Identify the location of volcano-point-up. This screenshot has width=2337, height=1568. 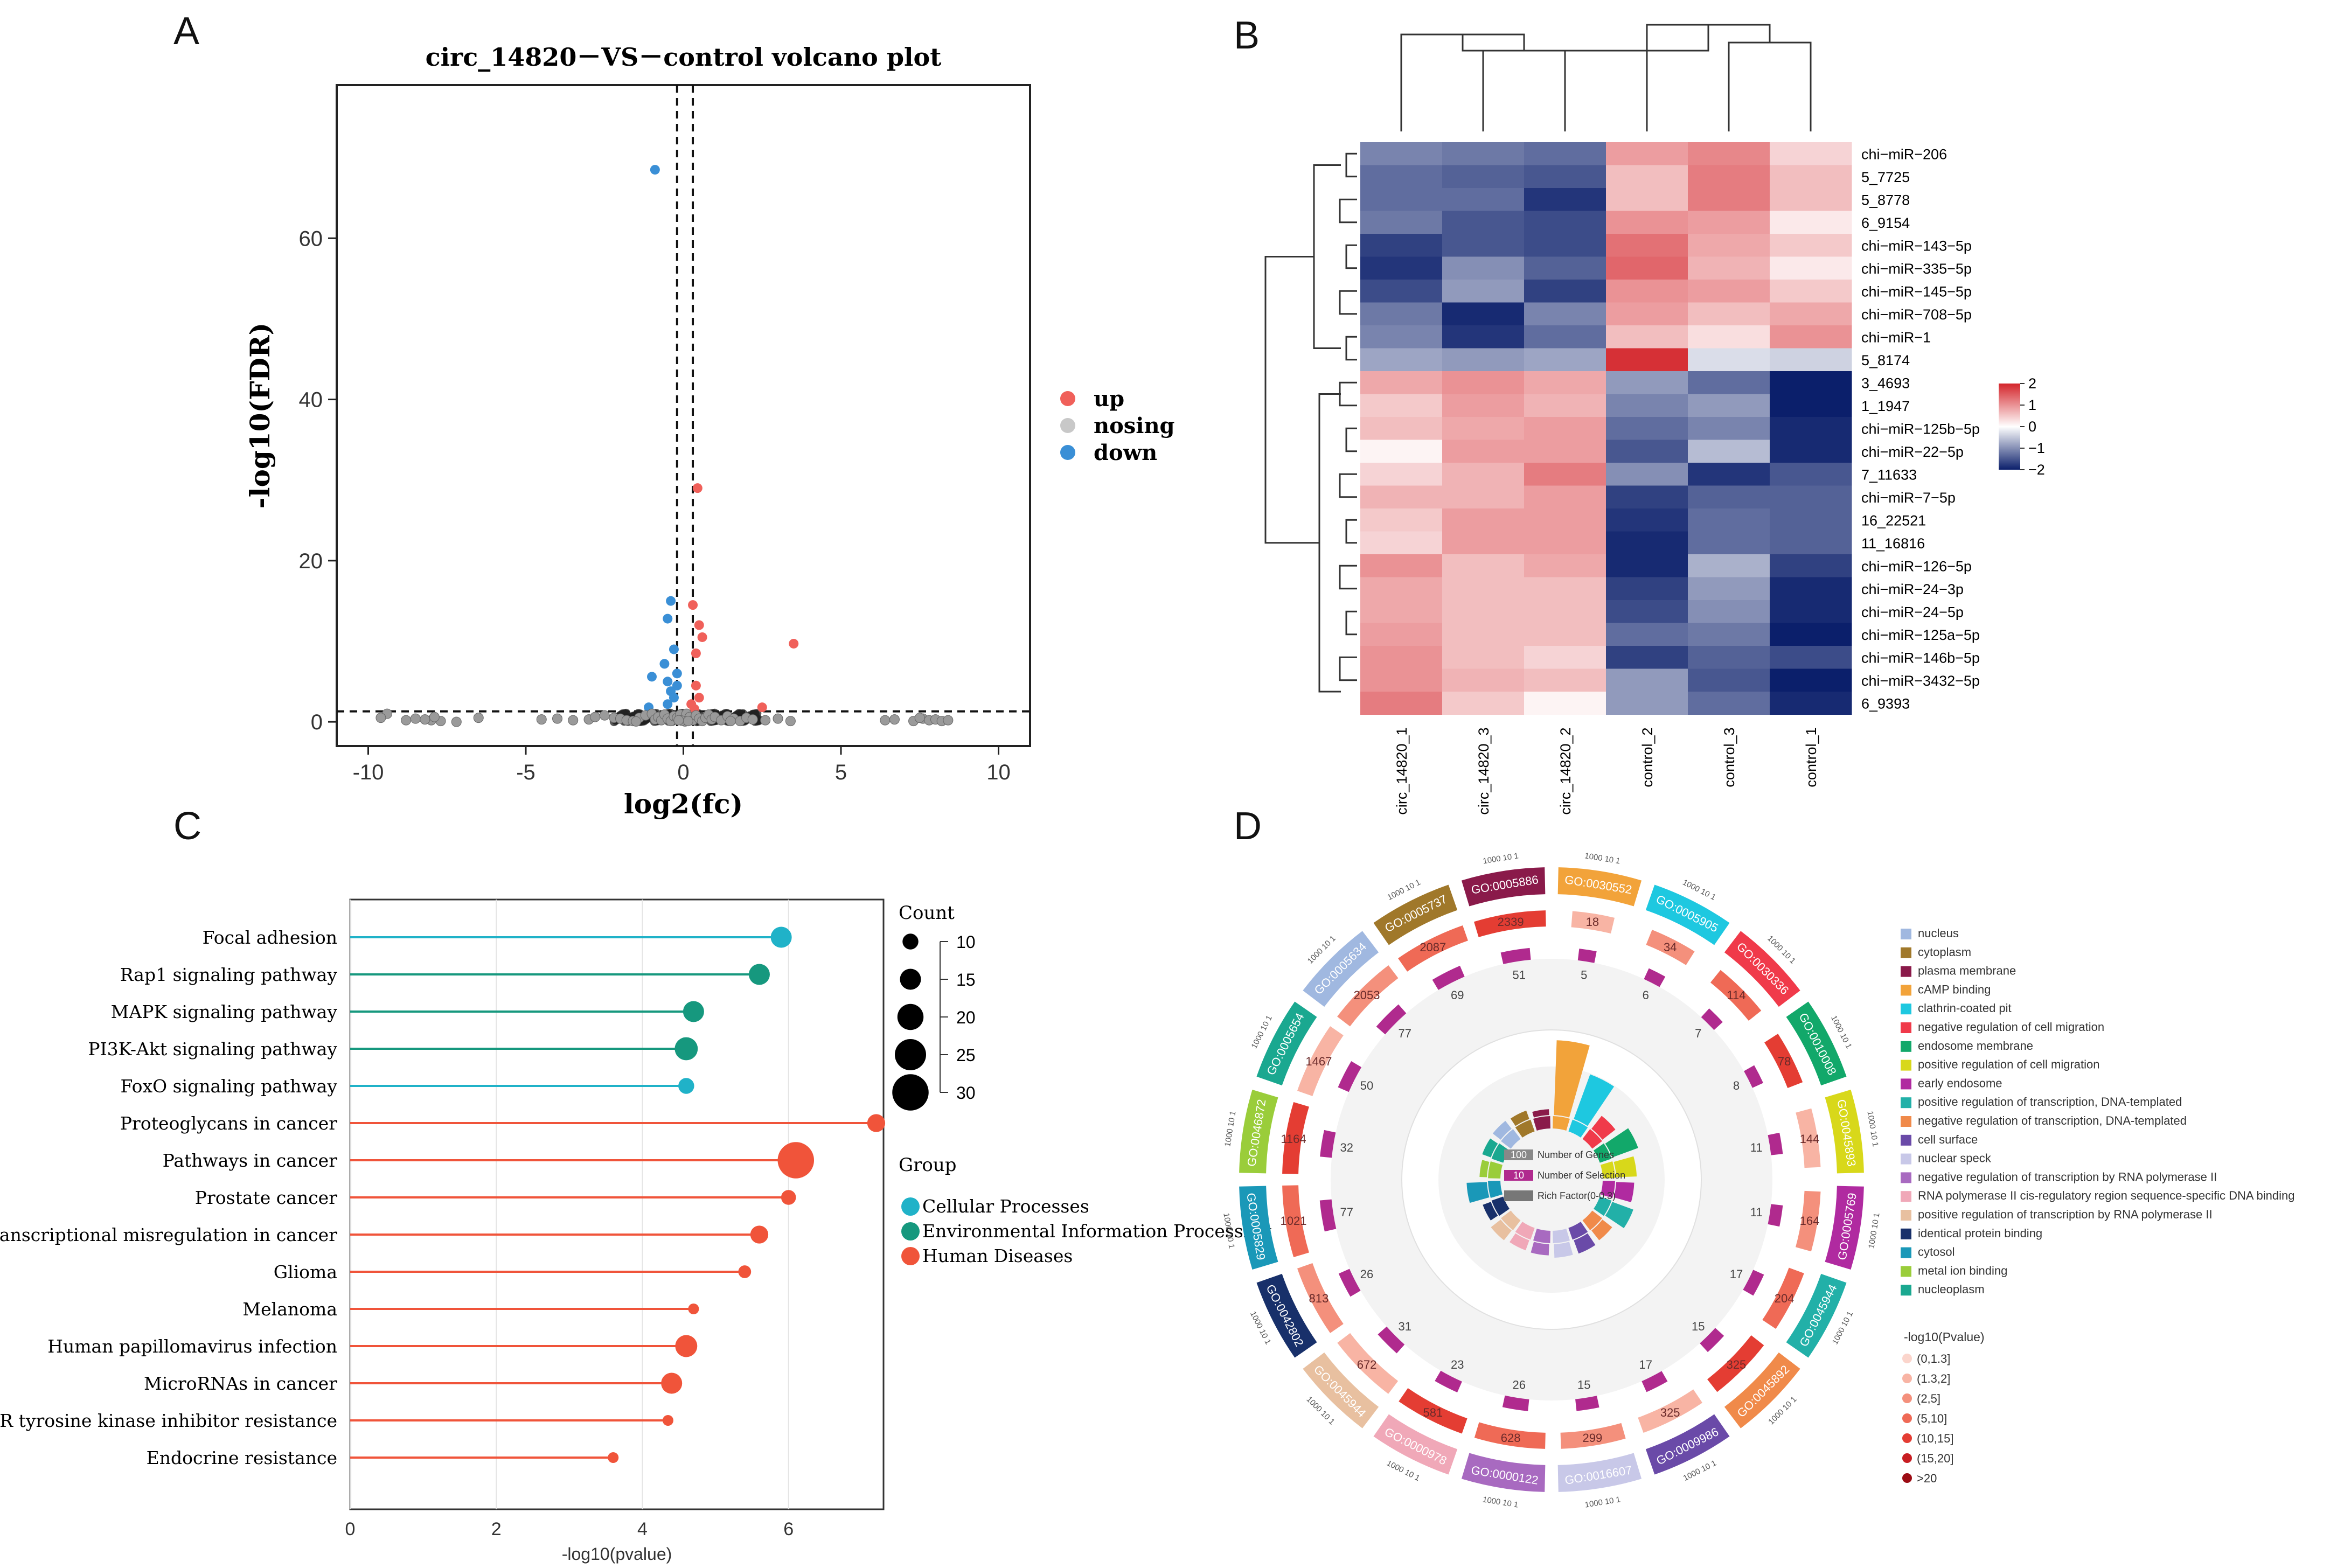
(693, 605).